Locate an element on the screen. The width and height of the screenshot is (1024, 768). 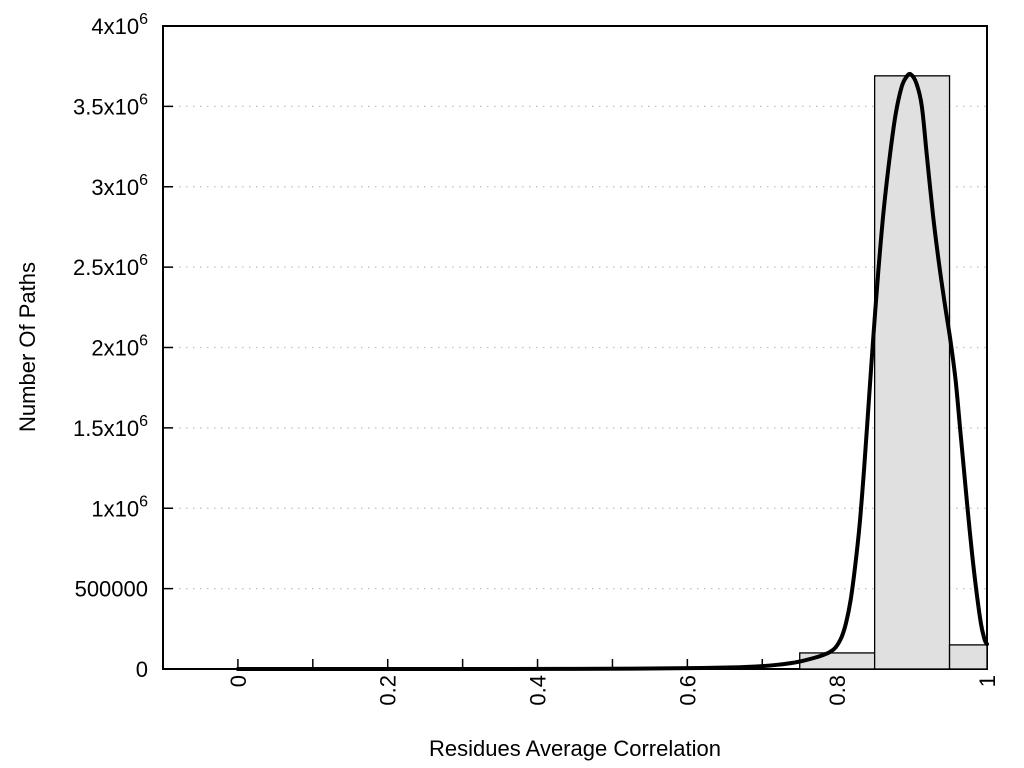
histogram-bars is located at coordinates (893, 372).